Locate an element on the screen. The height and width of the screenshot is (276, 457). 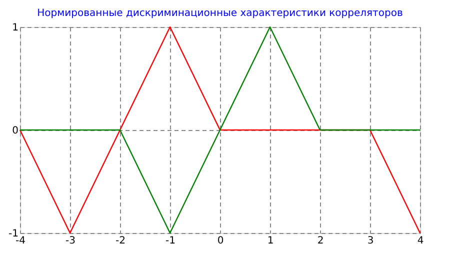
x-tick-label: 4 is located at coordinates (420, 241).